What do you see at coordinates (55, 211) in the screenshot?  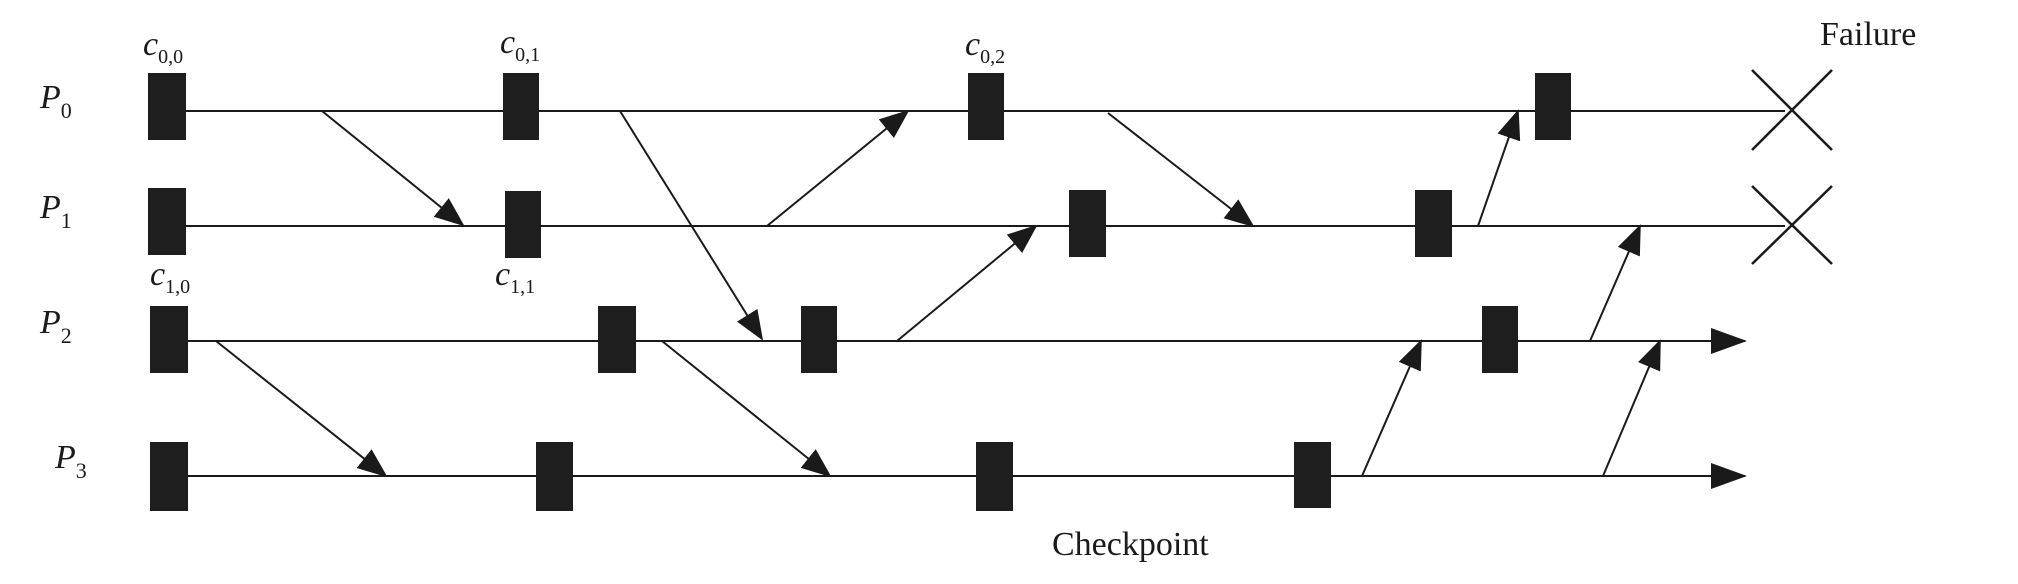 I see `process-label-p1: P1` at bounding box center [55, 211].